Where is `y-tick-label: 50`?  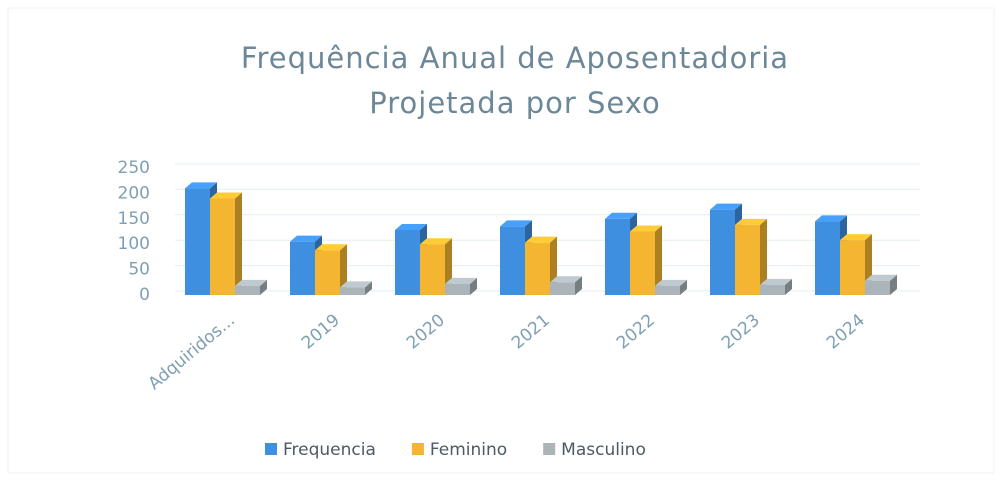 y-tick-label: 50 is located at coordinates (139, 270).